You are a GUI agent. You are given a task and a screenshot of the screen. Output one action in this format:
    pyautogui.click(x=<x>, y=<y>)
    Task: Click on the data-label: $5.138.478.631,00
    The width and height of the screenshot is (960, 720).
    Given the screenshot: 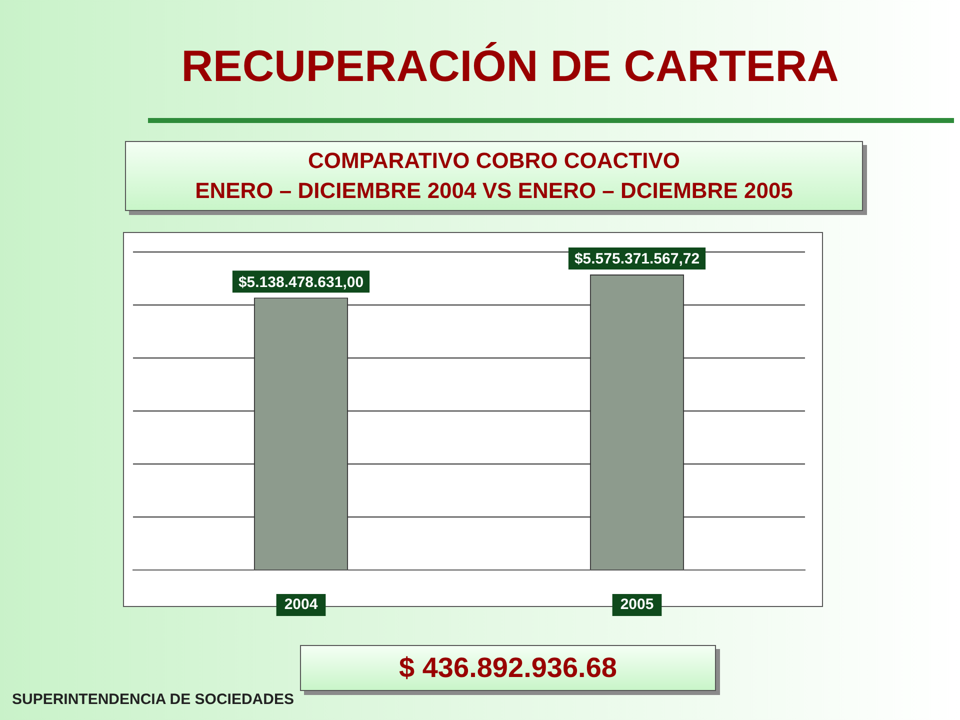 What is the action you would take?
    pyautogui.click(x=301, y=282)
    